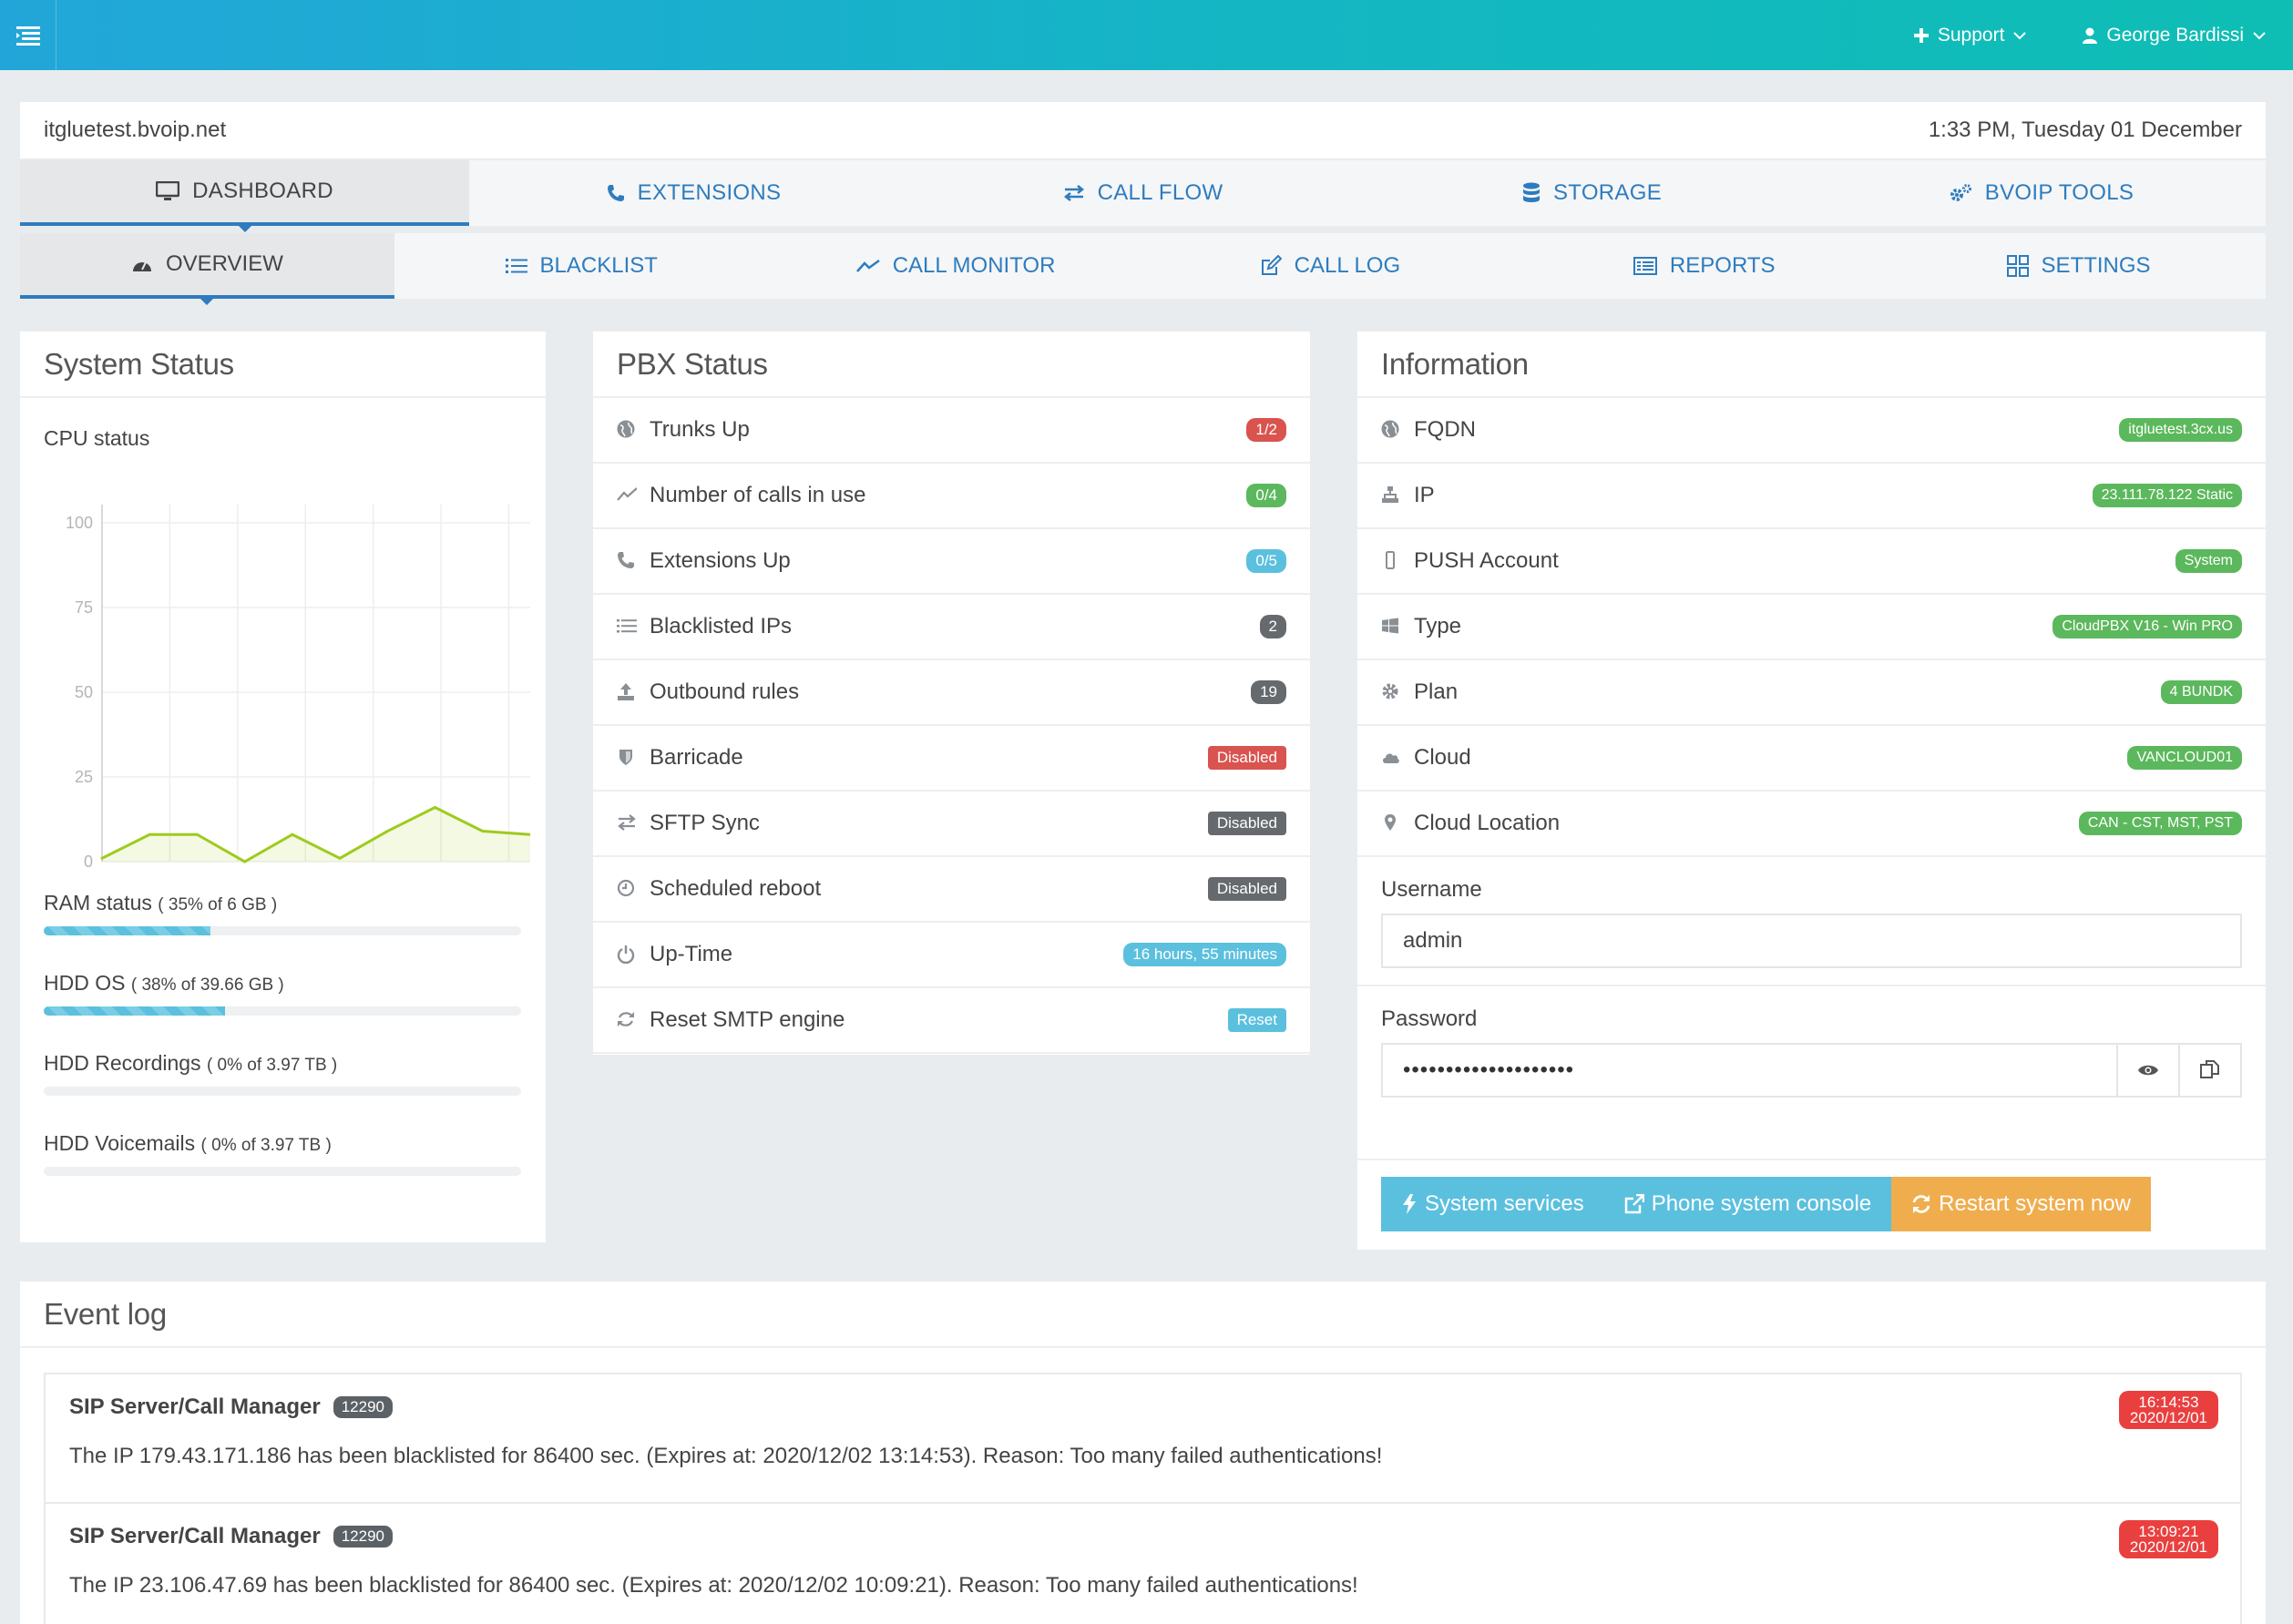 The height and width of the screenshot is (1624, 2293). Describe the element at coordinates (1074, 193) in the screenshot. I see `exchange-icon` at that location.